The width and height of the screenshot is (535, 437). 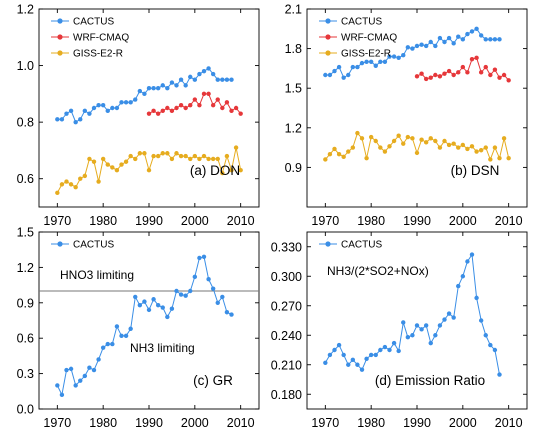 I want to click on y-tick-label: 0.6, so click(x=25, y=179).